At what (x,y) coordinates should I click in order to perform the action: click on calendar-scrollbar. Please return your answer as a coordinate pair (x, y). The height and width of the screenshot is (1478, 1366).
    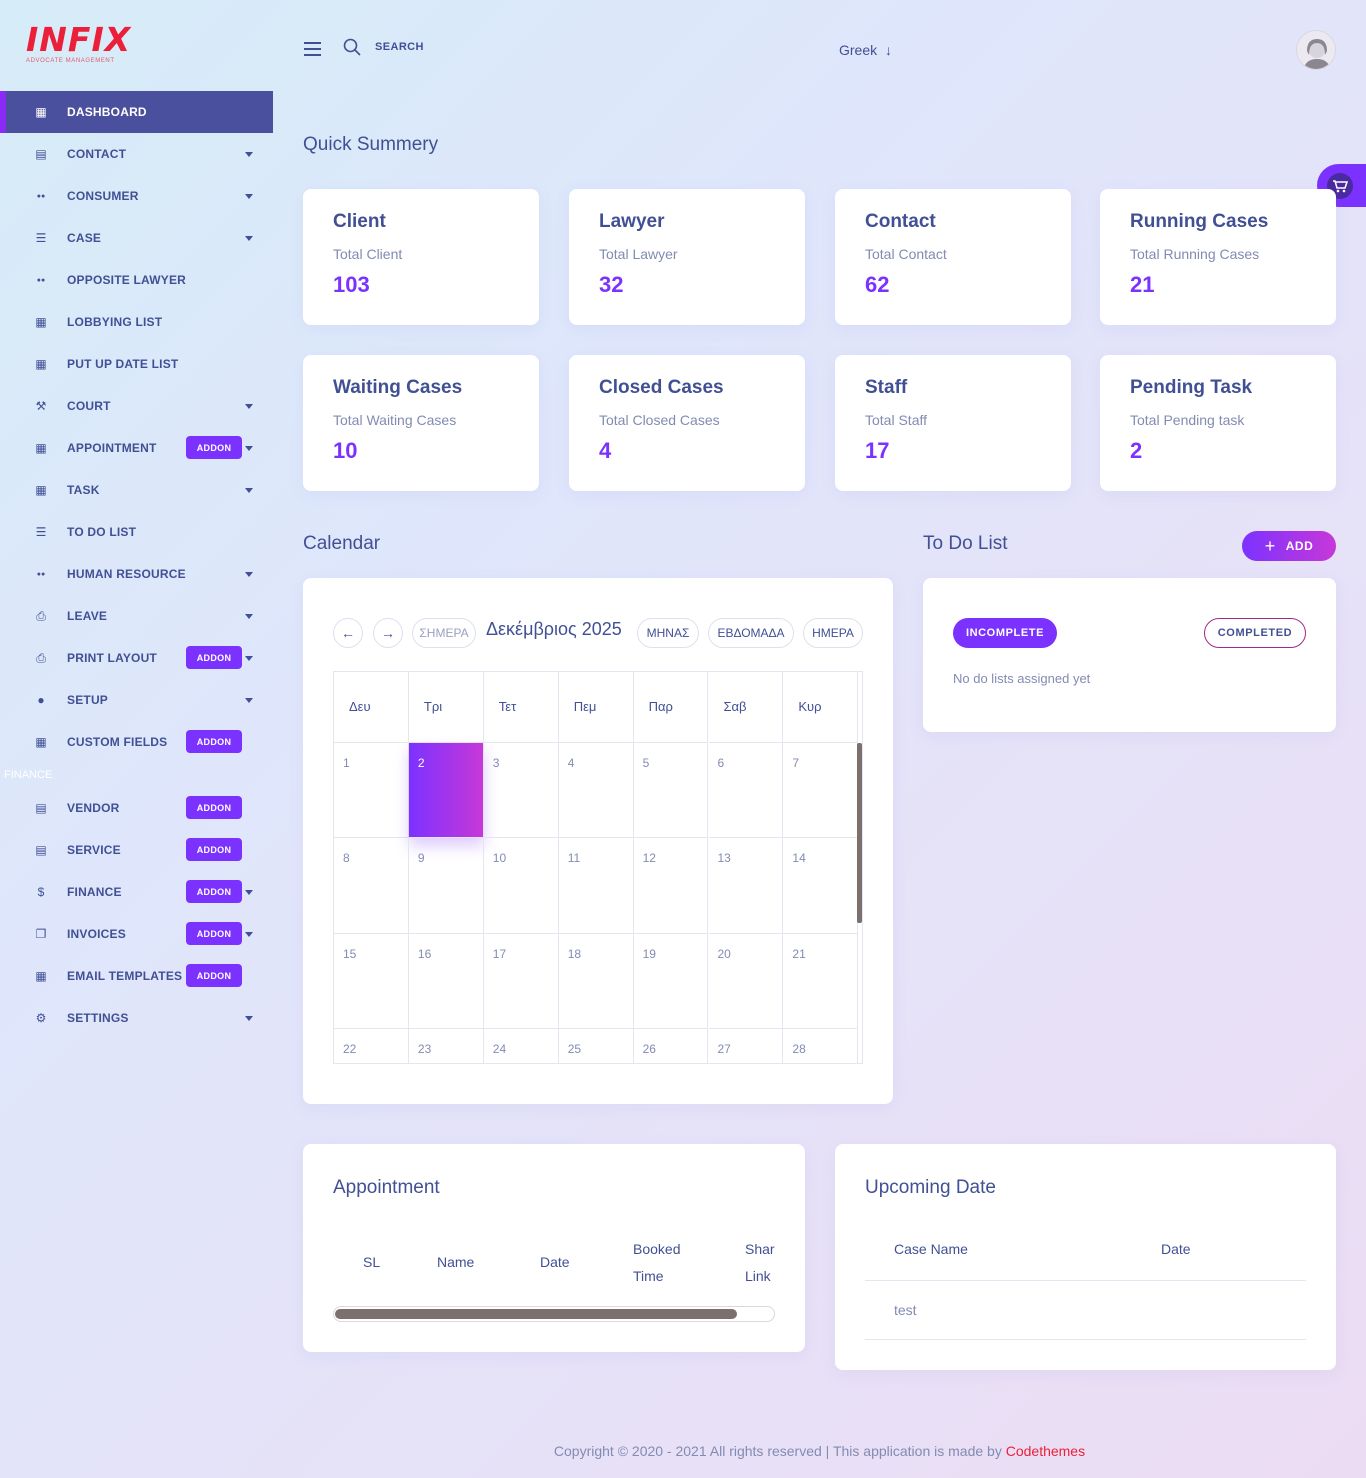
    Looking at the image, I should click on (859, 833).